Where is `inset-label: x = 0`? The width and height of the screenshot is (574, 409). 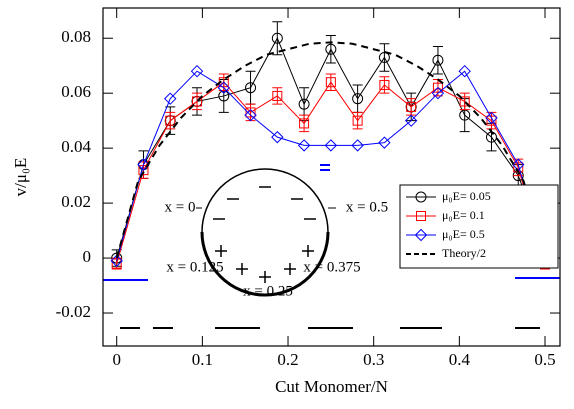 inset-label: x = 0 is located at coordinates (180, 207).